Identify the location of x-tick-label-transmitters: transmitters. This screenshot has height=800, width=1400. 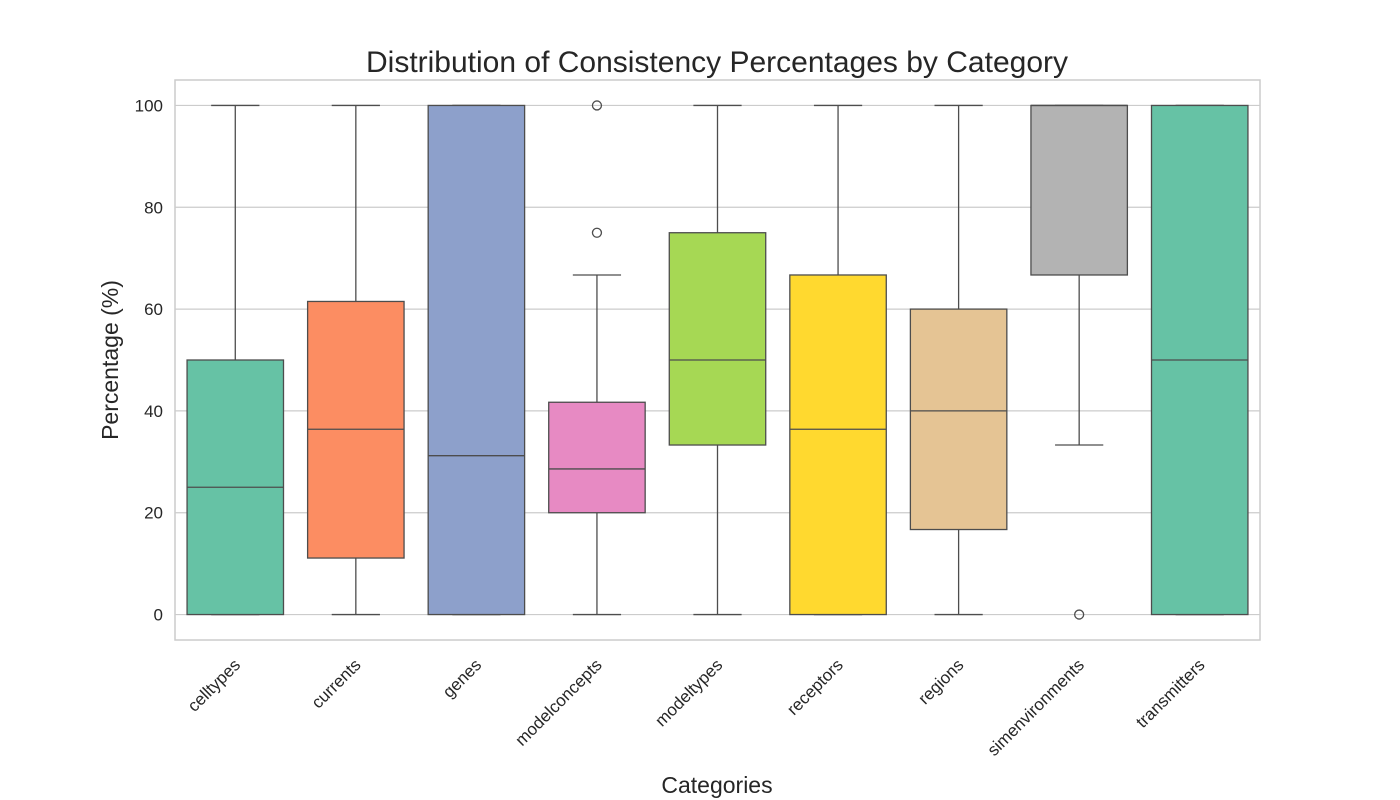
(1170, 693).